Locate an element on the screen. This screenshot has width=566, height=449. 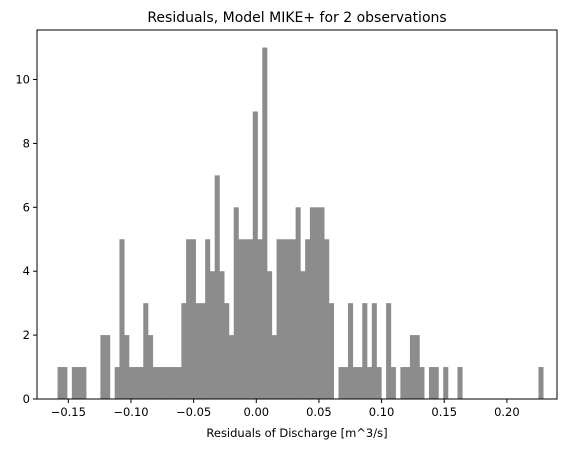
x-tick-label: −0.10 is located at coordinates (130, 412).